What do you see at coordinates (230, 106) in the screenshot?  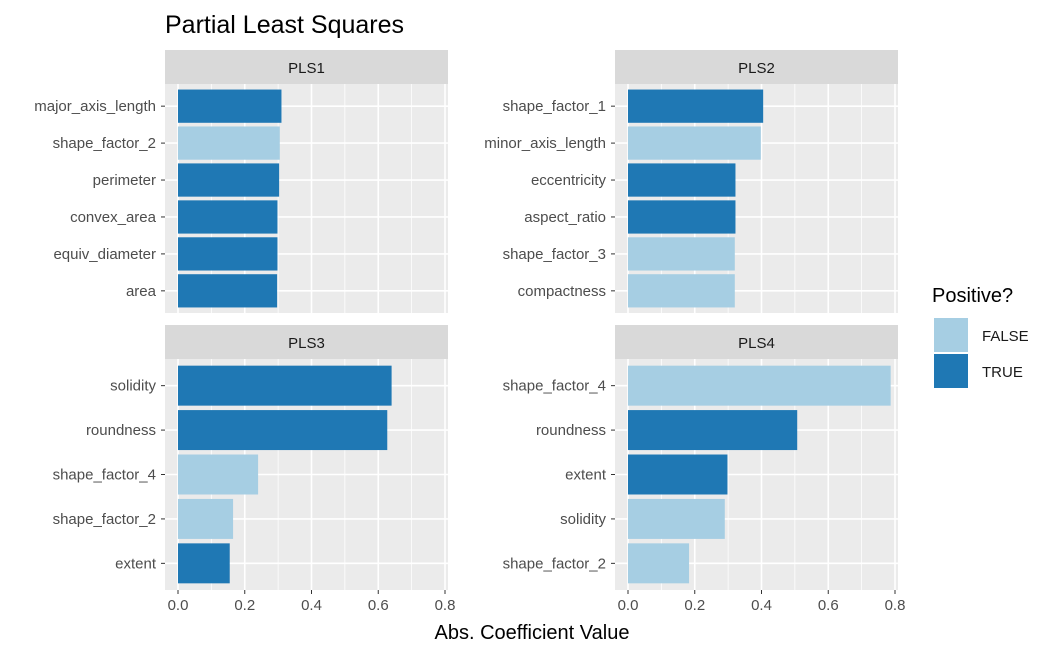 I see `bar-major-axis-length` at bounding box center [230, 106].